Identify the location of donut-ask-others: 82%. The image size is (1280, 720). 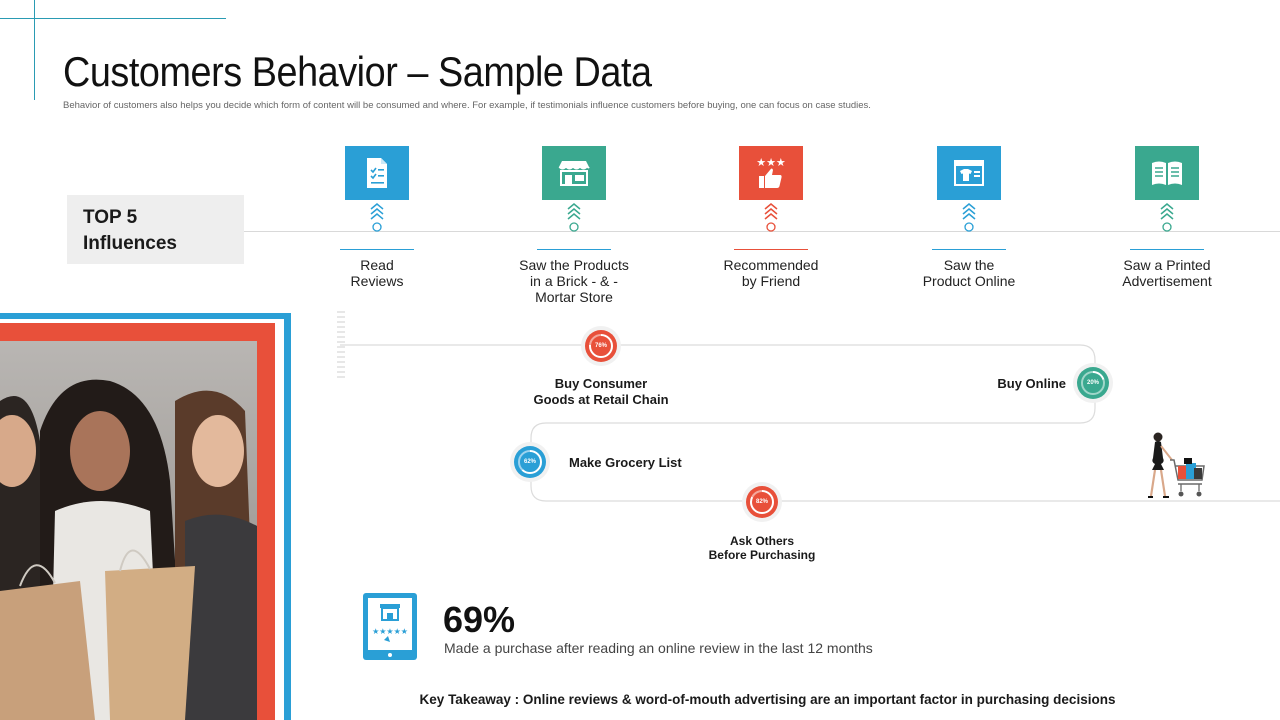
(762, 502).